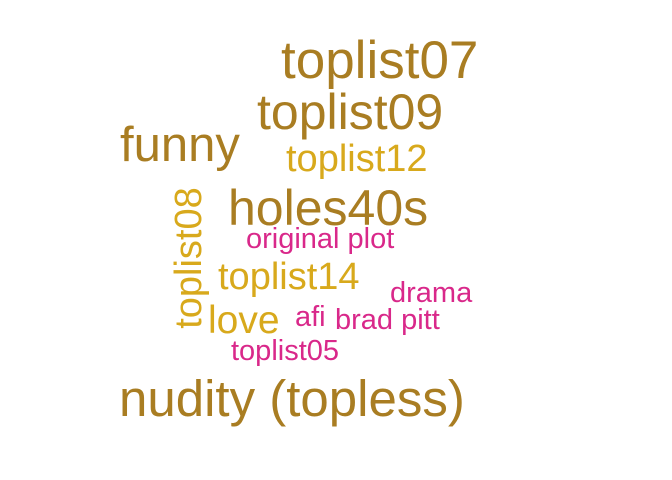 This screenshot has height=480, width=672. Describe the element at coordinates (180, 145) in the screenshot. I see `word-funny: funny` at that location.